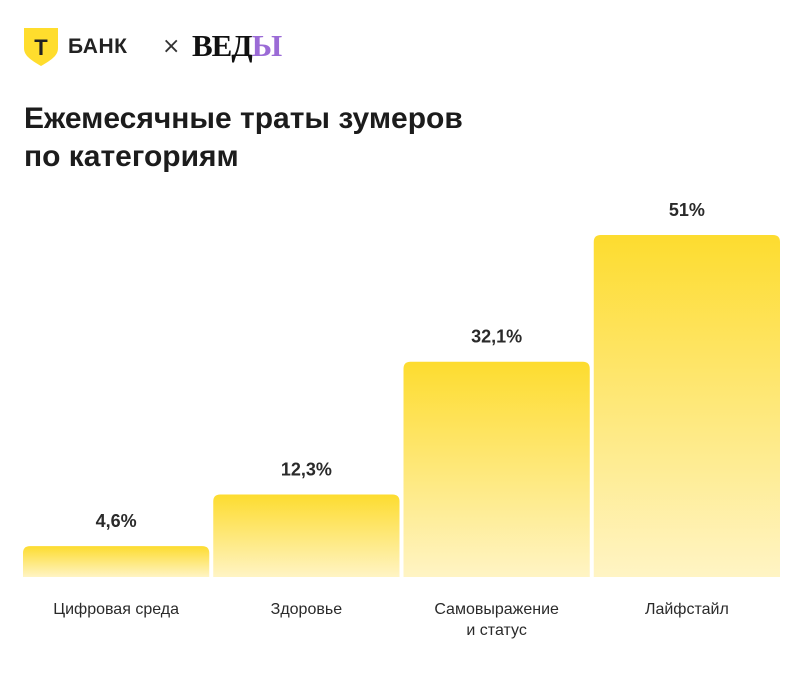 The image size is (796, 675). What do you see at coordinates (496, 620) in the screenshot?
I see `category-label-3: Самовыражение и статус` at bounding box center [496, 620].